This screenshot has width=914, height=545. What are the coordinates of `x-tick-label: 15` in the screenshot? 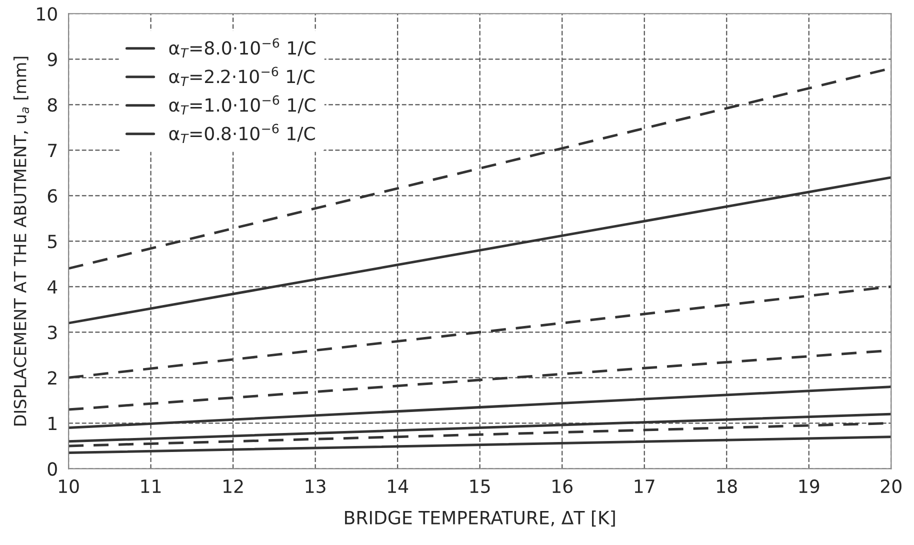 It's located at (480, 487).